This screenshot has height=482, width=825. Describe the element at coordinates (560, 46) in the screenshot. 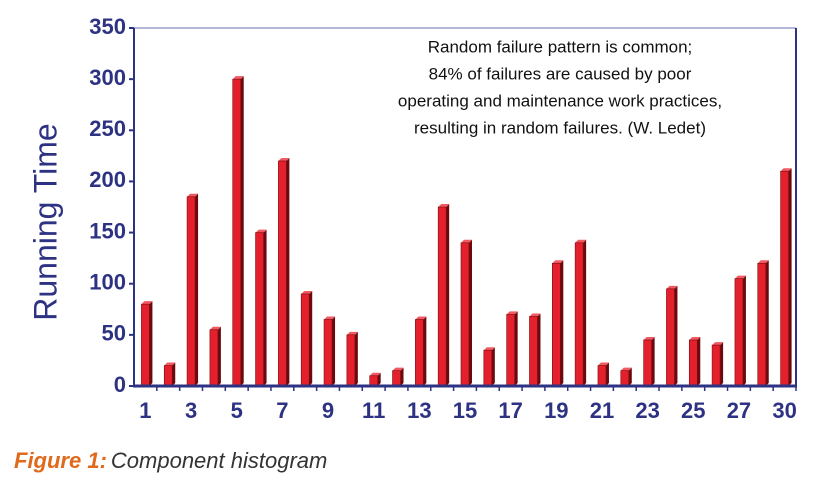

I see `annotation-line: Random failure pattern is common;` at that location.